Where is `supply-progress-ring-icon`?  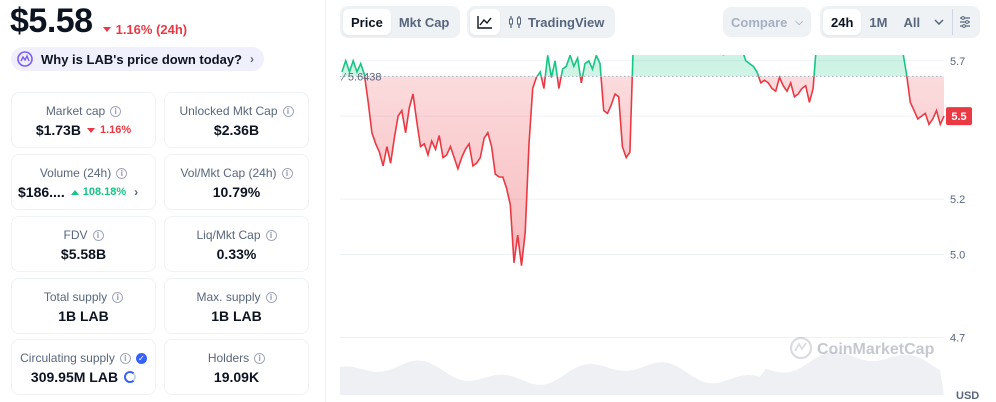
supply-progress-ring-icon is located at coordinates (130, 377).